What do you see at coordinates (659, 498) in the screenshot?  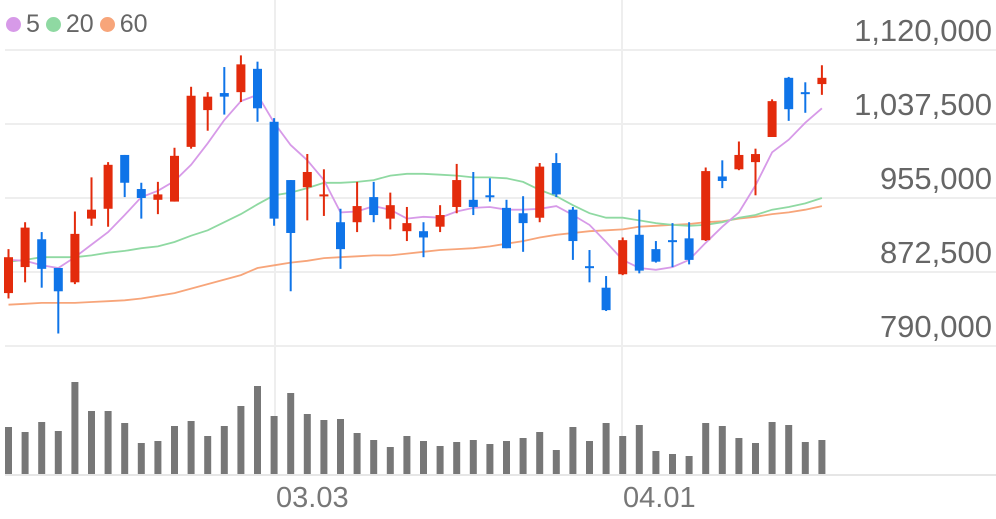 I see `x-tick-label: 04.01` at bounding box center [659, 498].